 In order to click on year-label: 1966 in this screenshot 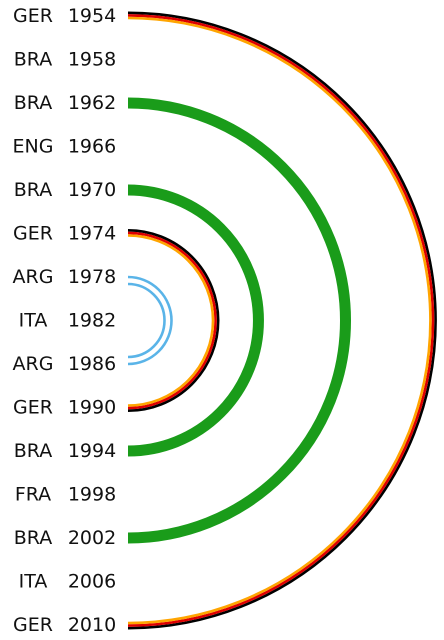, I will do `click(92, 147)`.